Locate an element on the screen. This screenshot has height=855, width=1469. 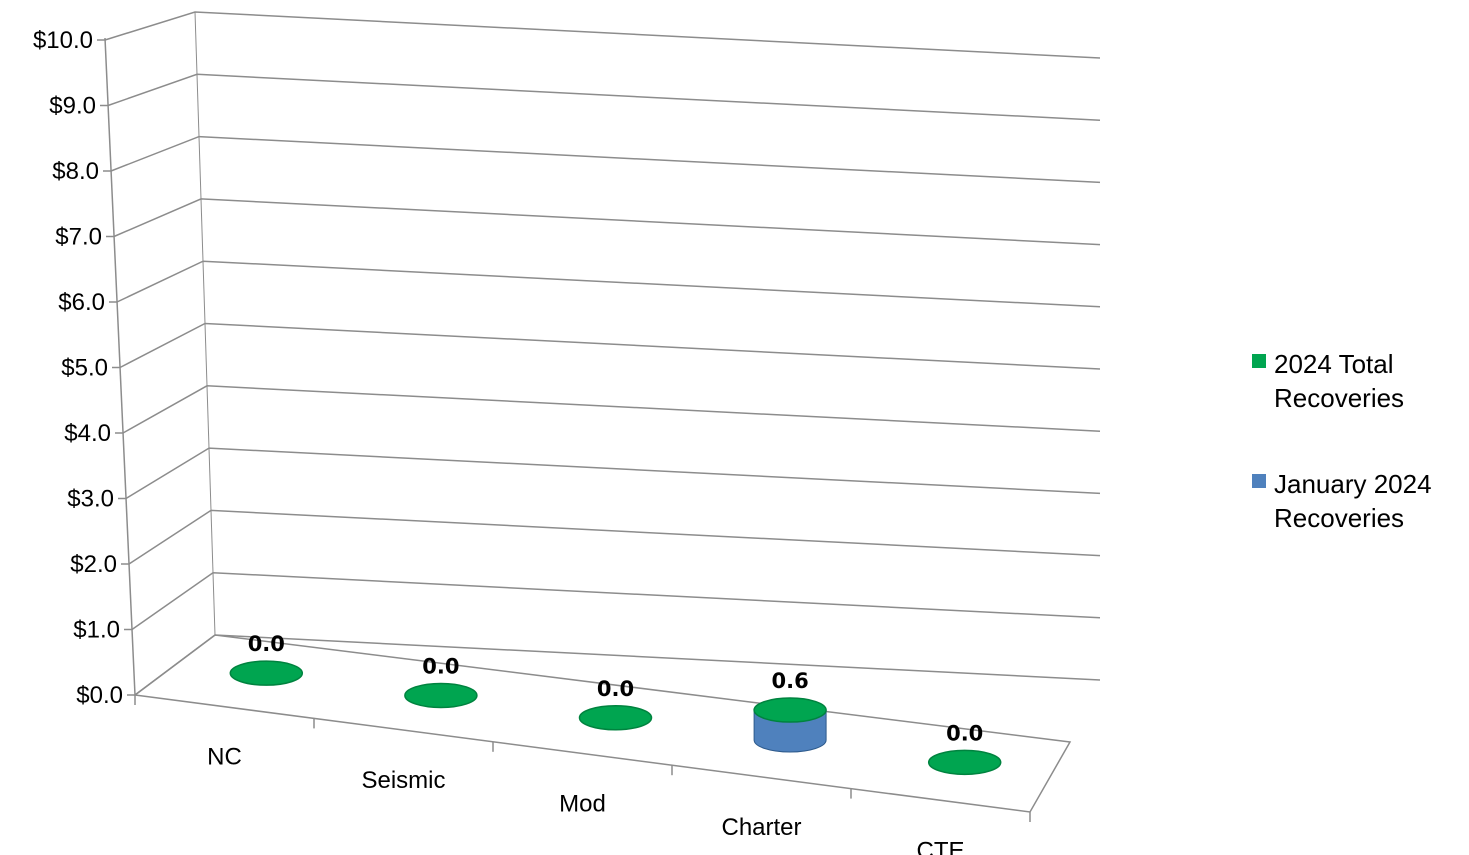
legend-label: 2024 Total is located at coordinates (1334, 364).